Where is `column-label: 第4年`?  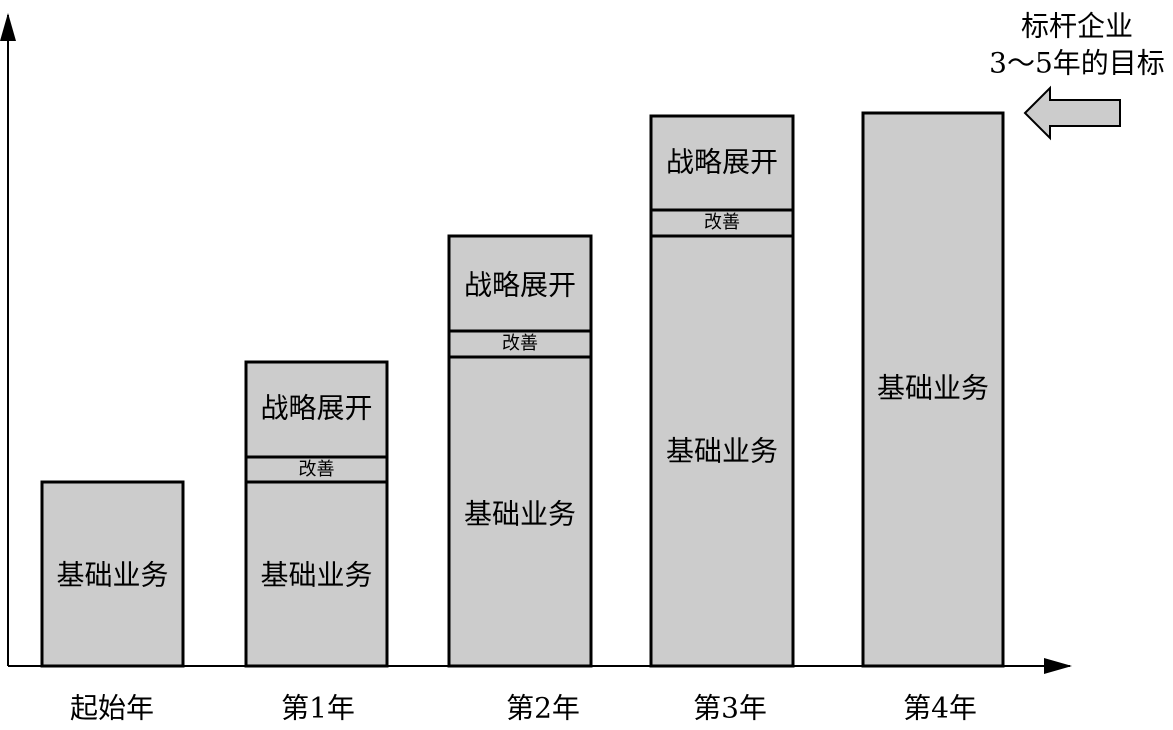 column-label: 第4年 is located at coordinates (940, 708).